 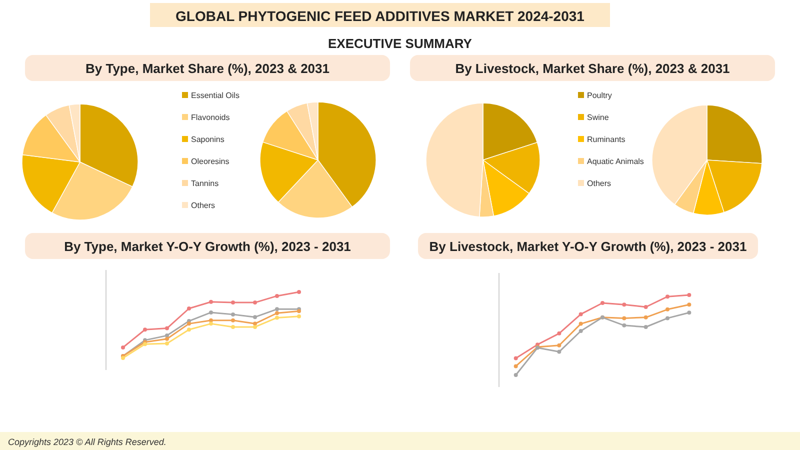 I want to click on legend-label: Poultry, so click(x=599, y=95).